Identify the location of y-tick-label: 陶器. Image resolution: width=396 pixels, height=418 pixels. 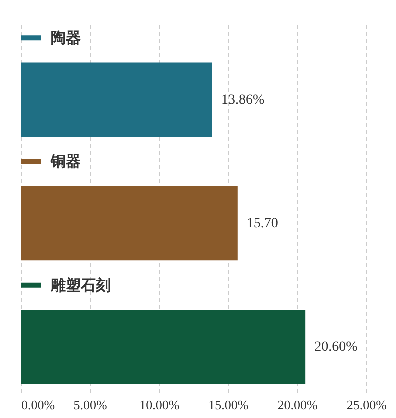
(66, 39).